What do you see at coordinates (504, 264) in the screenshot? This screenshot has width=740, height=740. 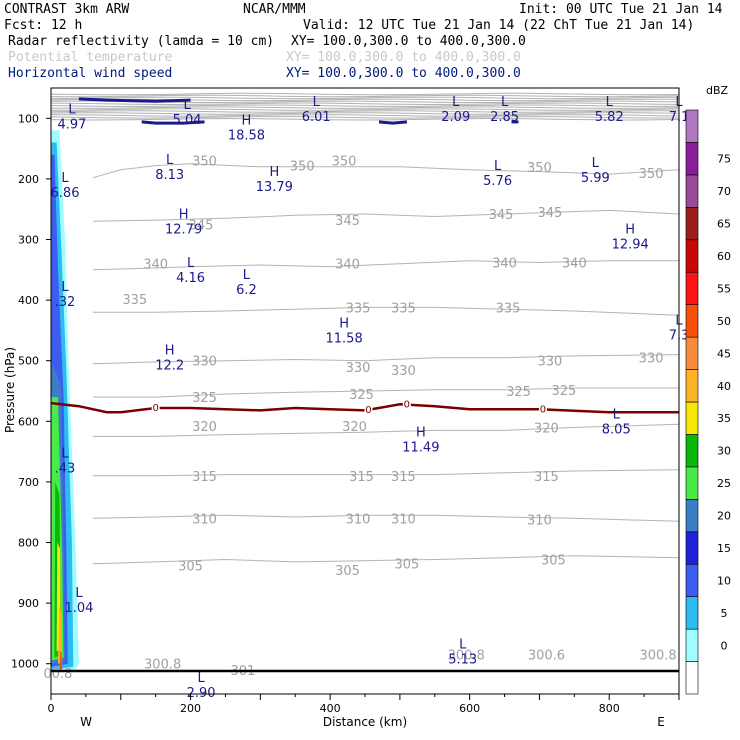 I see `isentrope-label: 340` at bounding box center [504, 264].